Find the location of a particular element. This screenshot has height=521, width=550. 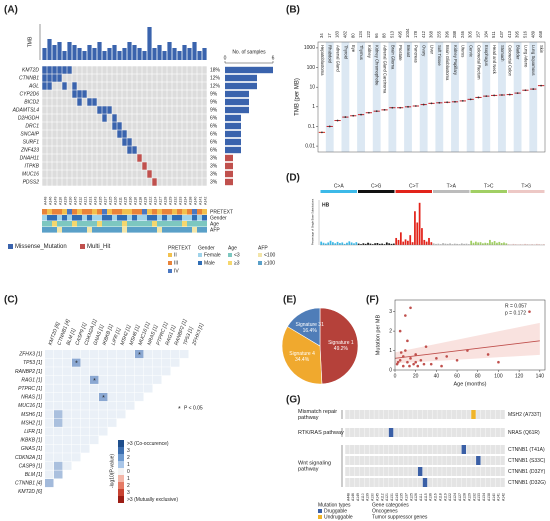

row-label: LIFR [1] is located at coordinates (33, 432).